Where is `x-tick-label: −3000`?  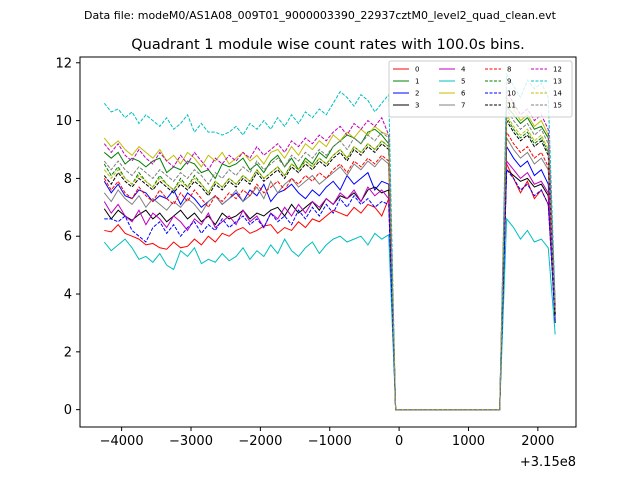
x-tick-label: −3000 is located at coordinates (191, 441).